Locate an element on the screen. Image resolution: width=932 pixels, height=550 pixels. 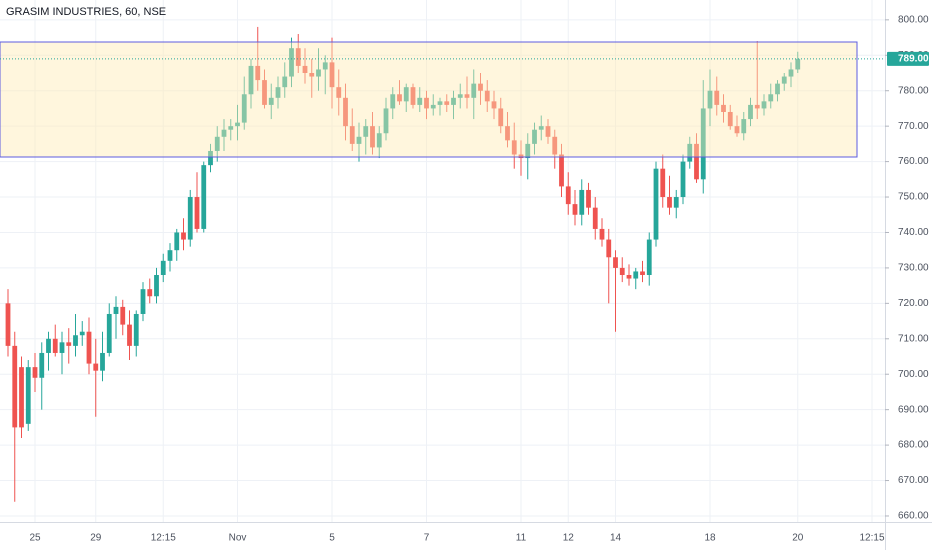
x-tick-label: 7 is located at coordinates (427, 538).